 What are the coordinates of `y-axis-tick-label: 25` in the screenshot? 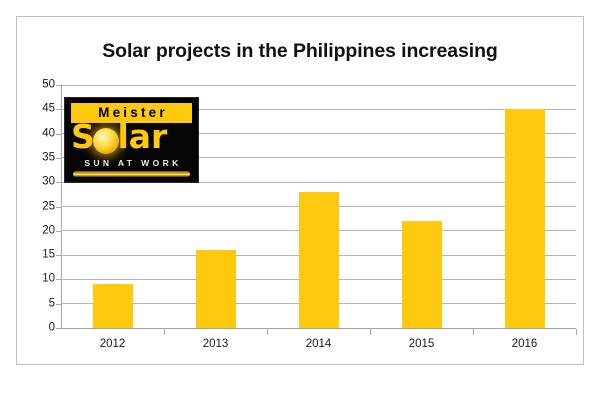 It's located at (48, 205).